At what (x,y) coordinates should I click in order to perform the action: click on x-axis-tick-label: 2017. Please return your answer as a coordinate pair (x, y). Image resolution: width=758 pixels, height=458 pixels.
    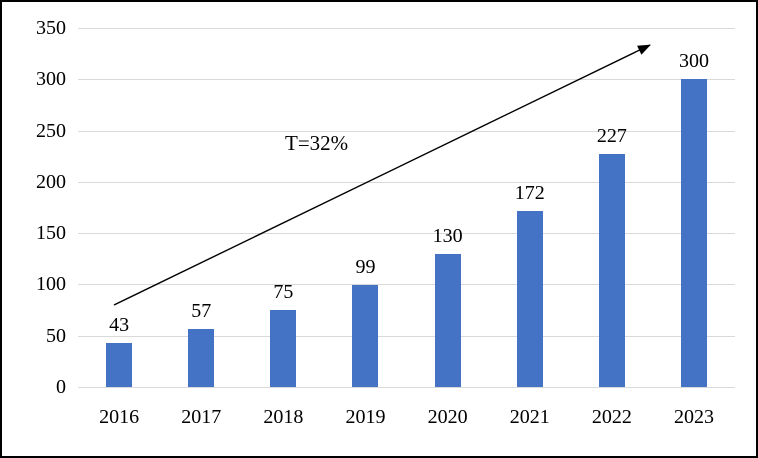
    Looking at the image, I should click on (201, 417).